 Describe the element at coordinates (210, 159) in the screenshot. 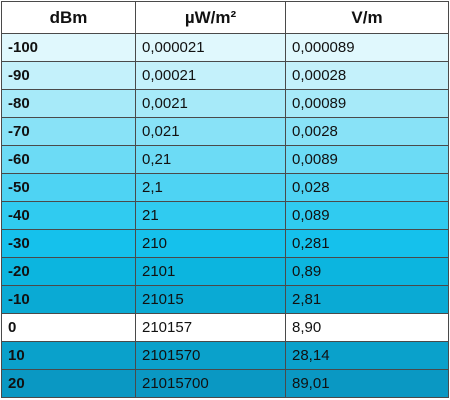

I see `value-cell: 0,21` at that location.